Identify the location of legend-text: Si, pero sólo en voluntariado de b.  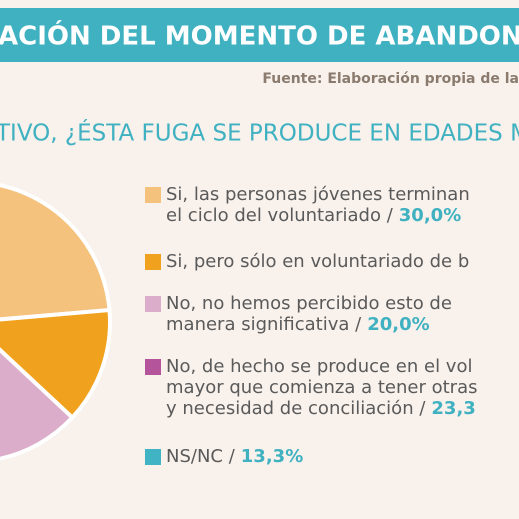
(317, 261).